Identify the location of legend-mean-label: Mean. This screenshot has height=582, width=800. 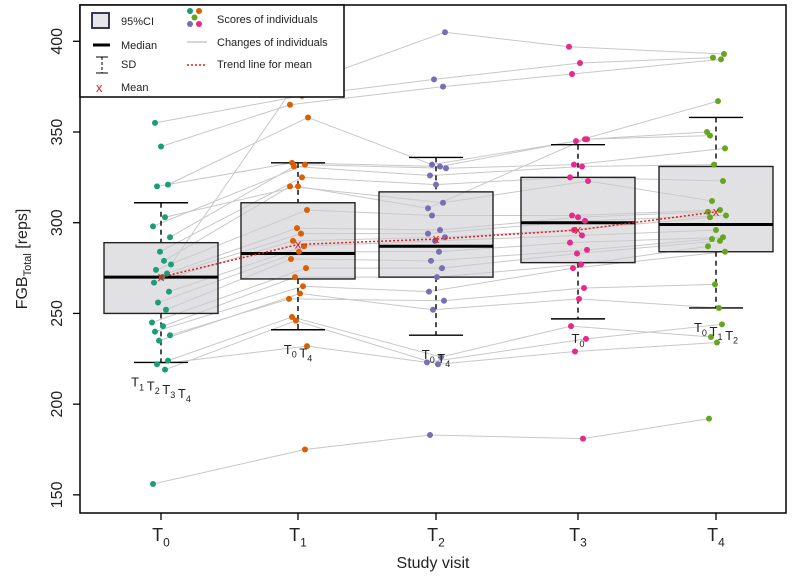
(135, 88).